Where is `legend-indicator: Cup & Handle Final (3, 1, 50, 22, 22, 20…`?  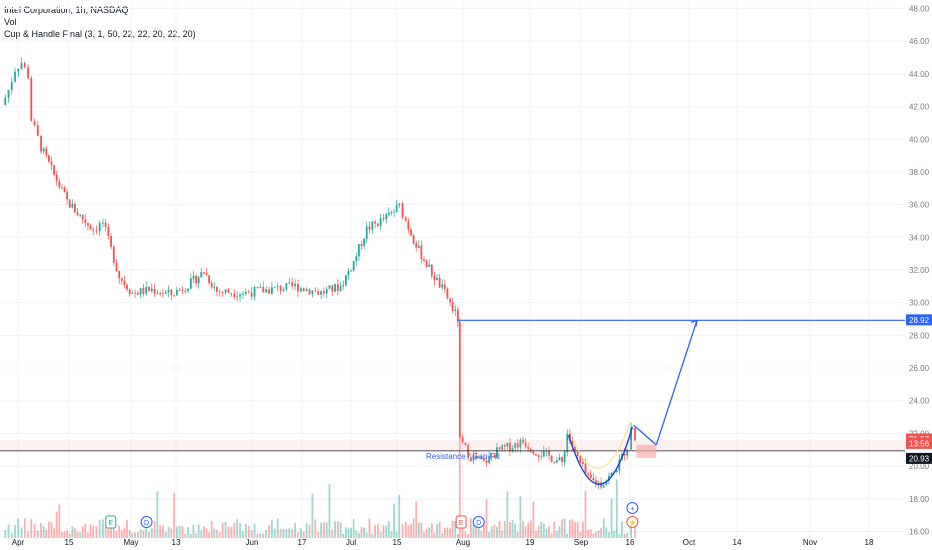
legend-indicator: Cup & Handle Final (3, 1, 50, 22, 22, 20… is located at coordinates (100, 34).